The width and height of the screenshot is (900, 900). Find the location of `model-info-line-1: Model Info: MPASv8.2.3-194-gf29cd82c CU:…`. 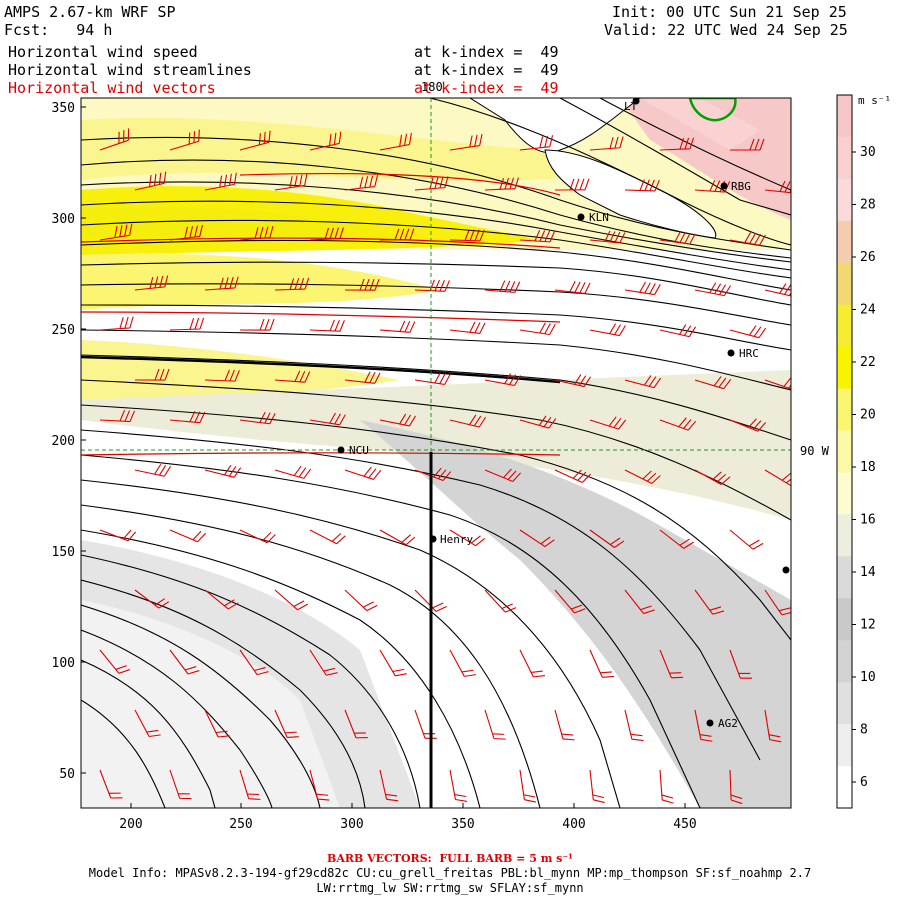

model-info-line-1: Model Info: MPASv8.2.3-194-gf29cd82c CU:… is located at coordinates (450, 873).